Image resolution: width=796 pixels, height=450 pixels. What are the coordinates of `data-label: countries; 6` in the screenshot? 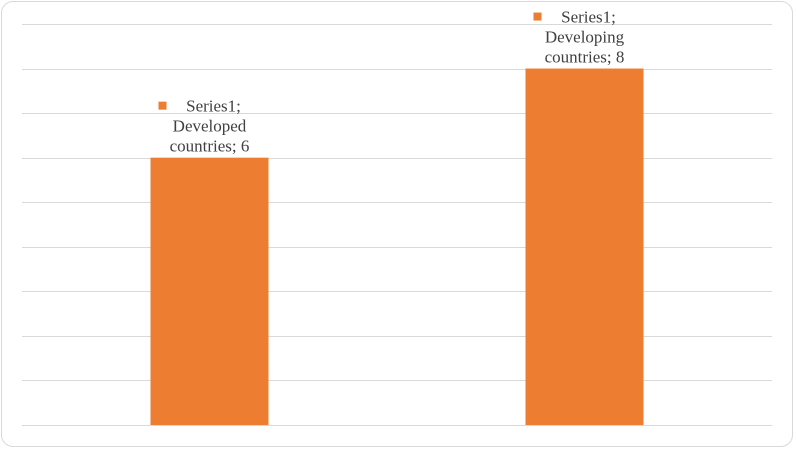 It's located at (210, 146).